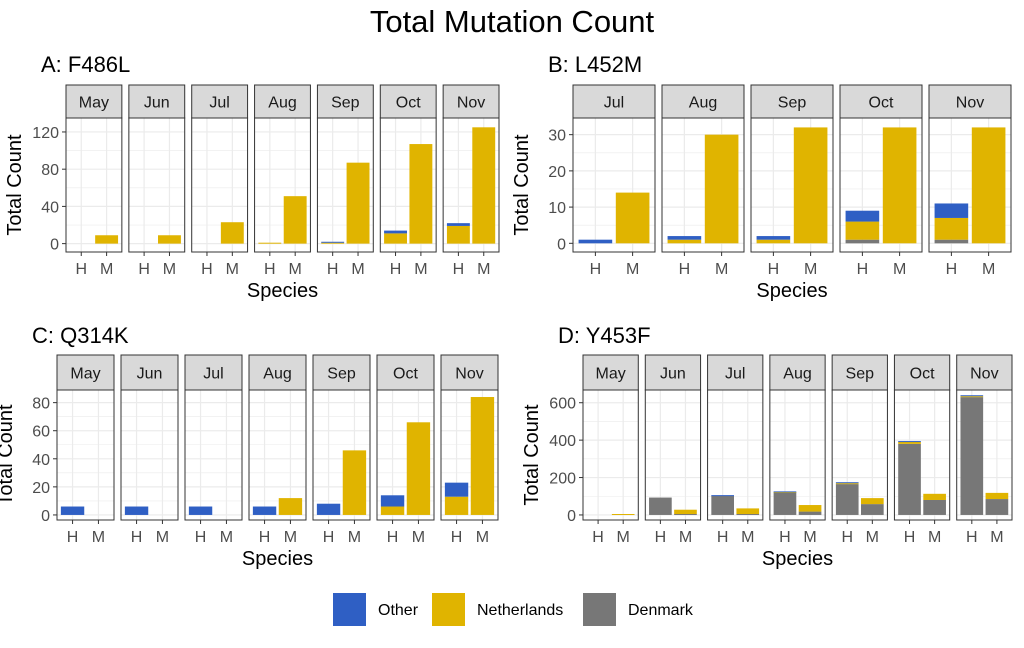  I want to click on facet-strip-label: Oct, so click(405, 374).